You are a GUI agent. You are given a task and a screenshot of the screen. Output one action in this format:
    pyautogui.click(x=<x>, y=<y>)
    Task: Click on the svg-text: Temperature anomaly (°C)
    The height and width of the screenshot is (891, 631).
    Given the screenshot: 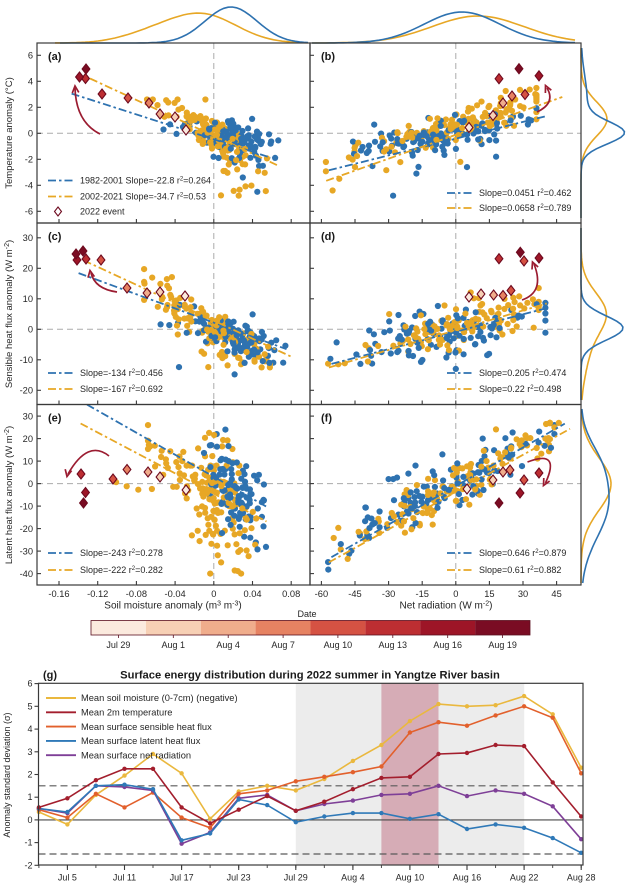 What is the action you would take?
    pyautogui.click(x=9, y=133)
    